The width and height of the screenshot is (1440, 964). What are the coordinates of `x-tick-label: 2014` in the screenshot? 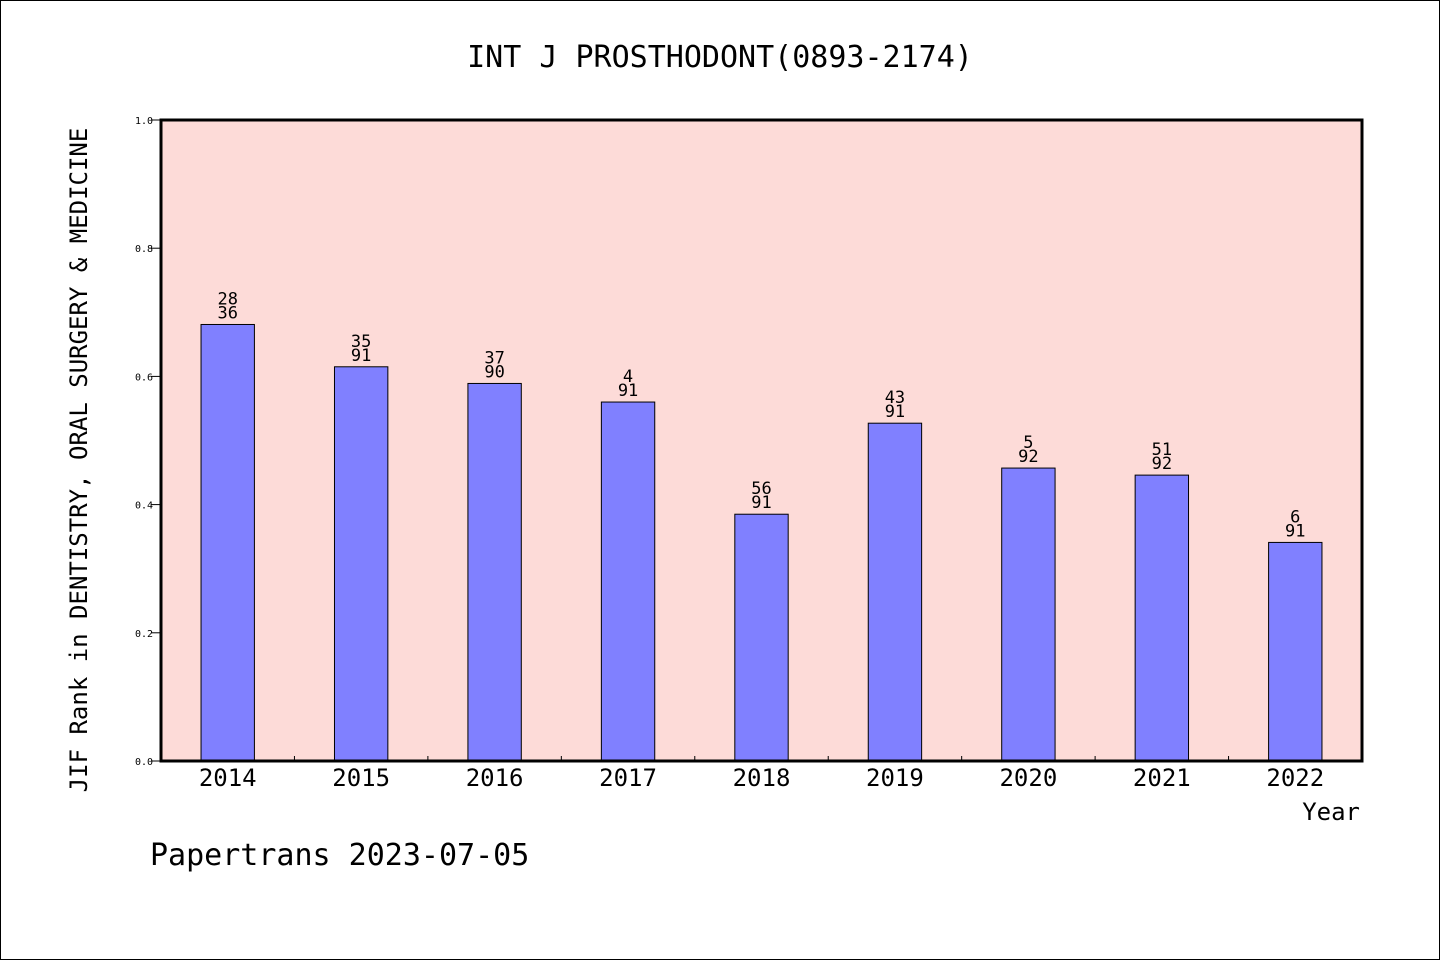 It's located at (228, 778).